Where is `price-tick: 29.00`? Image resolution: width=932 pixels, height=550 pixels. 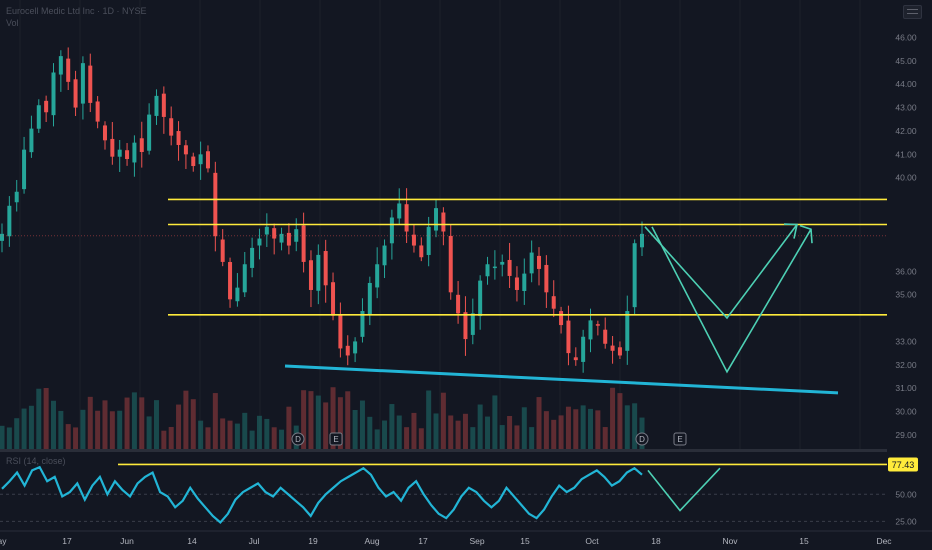 price-tick: 29.00 is located at coordinates (906, 435).